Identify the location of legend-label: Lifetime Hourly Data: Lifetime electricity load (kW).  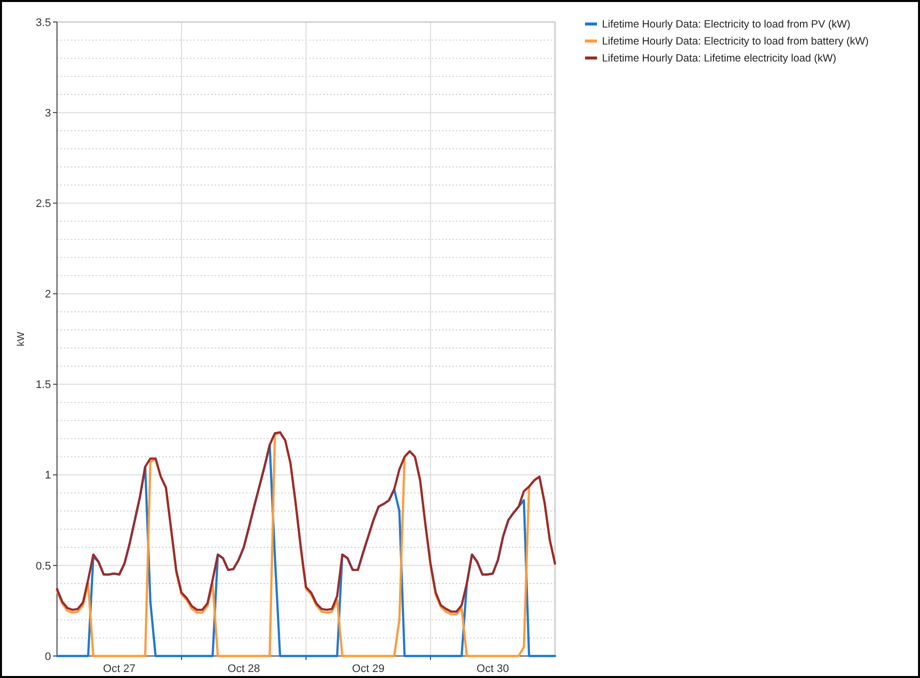
(719, 58).